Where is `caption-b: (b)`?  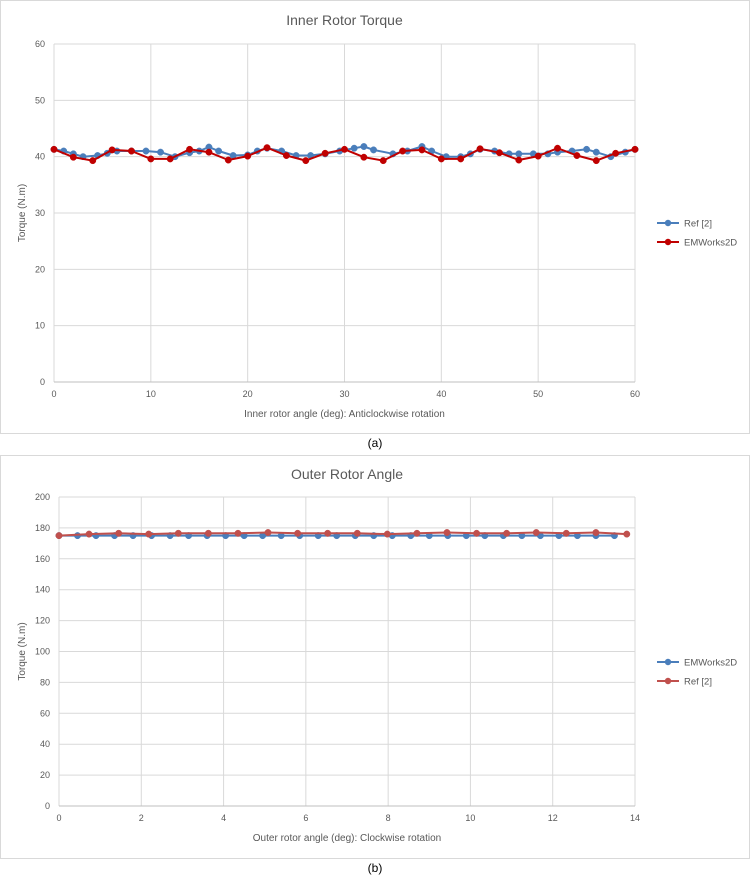
caption-b: (b) is located at coordinates (375, 868).